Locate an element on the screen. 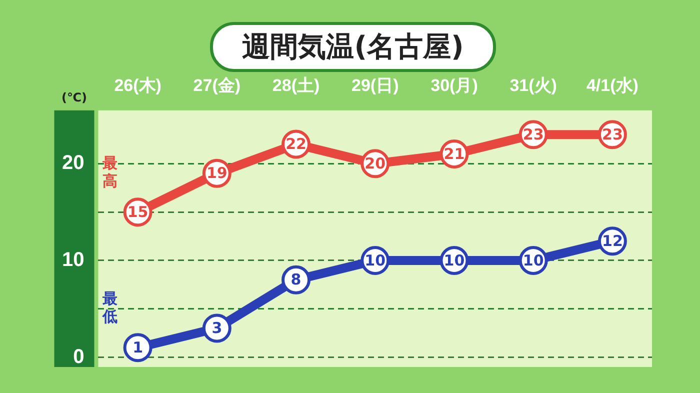  x-tick-label: 31(火) is located at coordinates (533, 85).